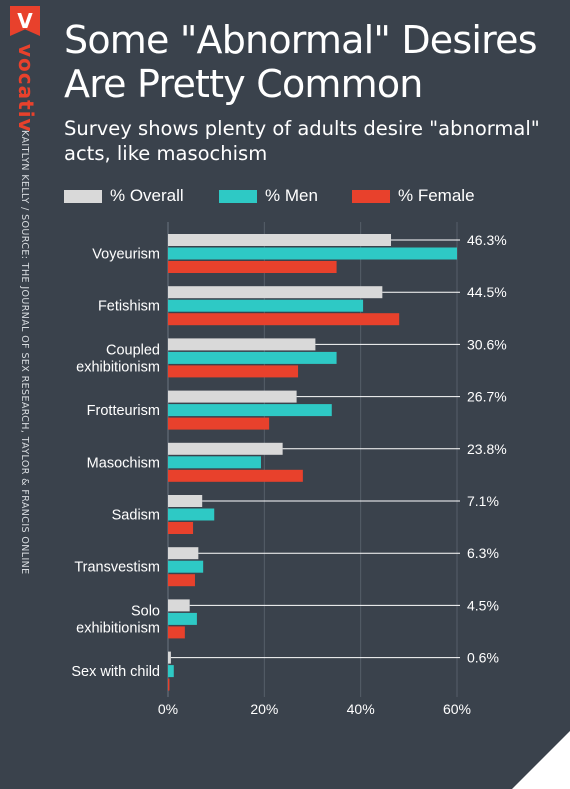  Describe the element at coordinates (483, 605) in the screenshot. I see `value-label: 4.5%` at that location.